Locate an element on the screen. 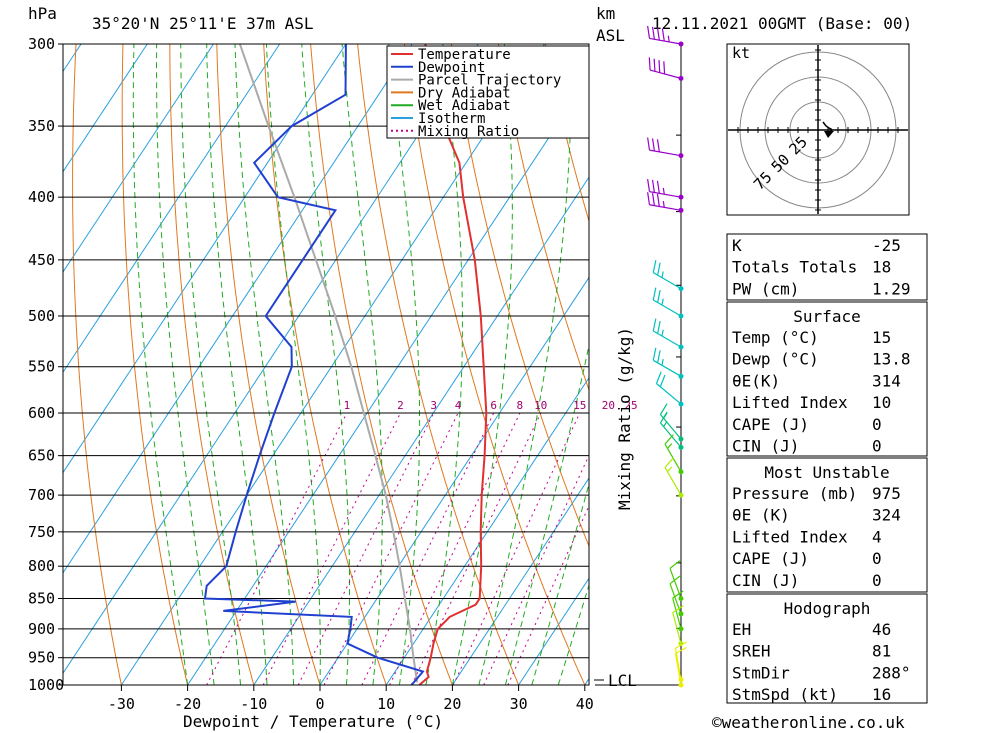 Image resolution: width=1000 pixels, height=733 pixels. most-unstable-box is located at coordinates (827, 525).